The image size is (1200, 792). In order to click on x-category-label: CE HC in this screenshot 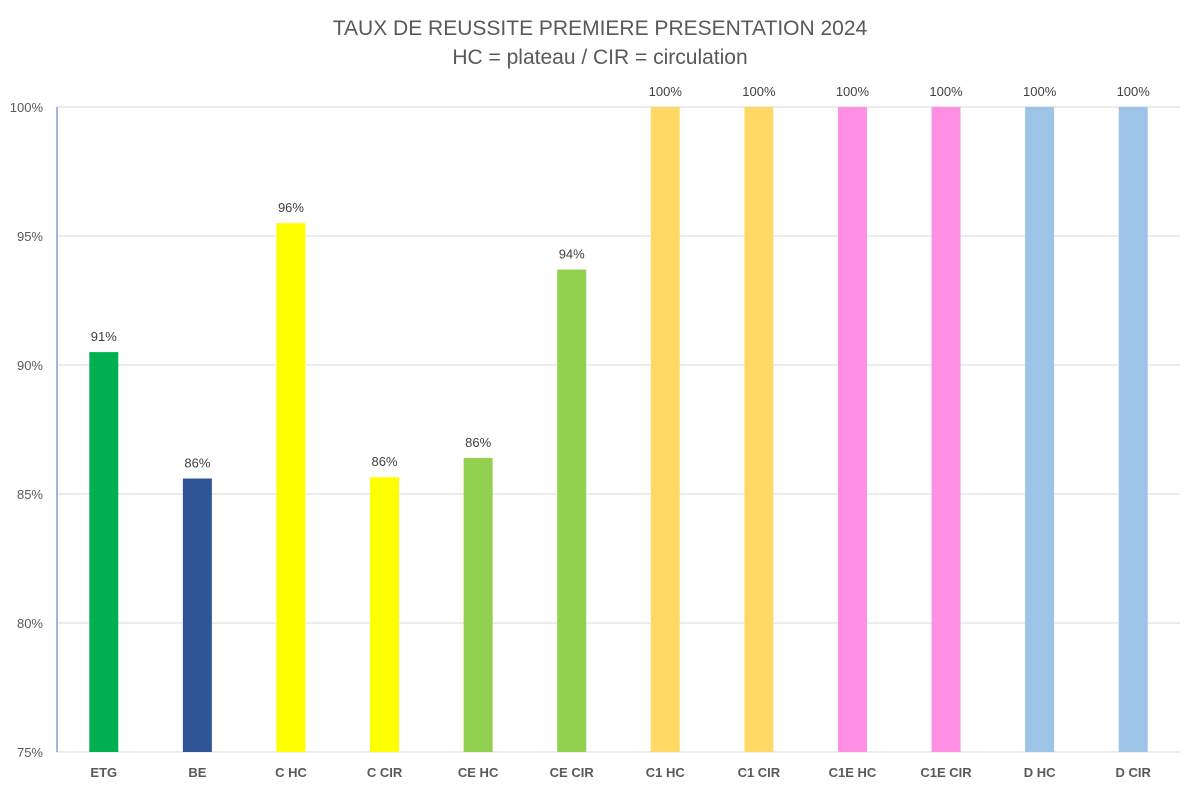, I will do `click(478, 772)`.